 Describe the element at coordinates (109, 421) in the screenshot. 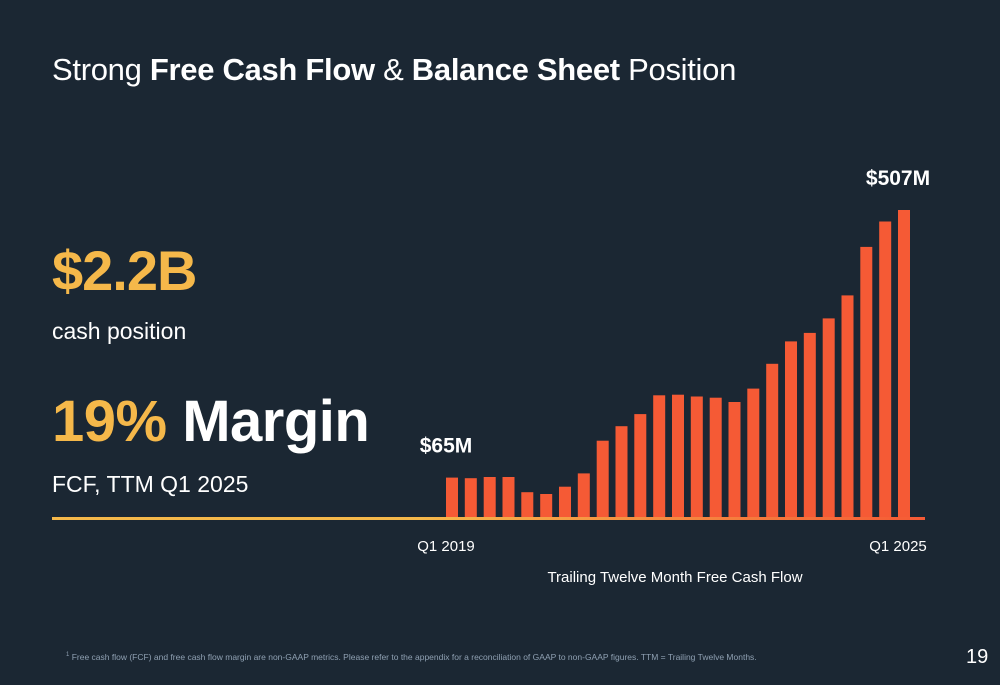

I see `fcf-margin-value: 19%` at that location.